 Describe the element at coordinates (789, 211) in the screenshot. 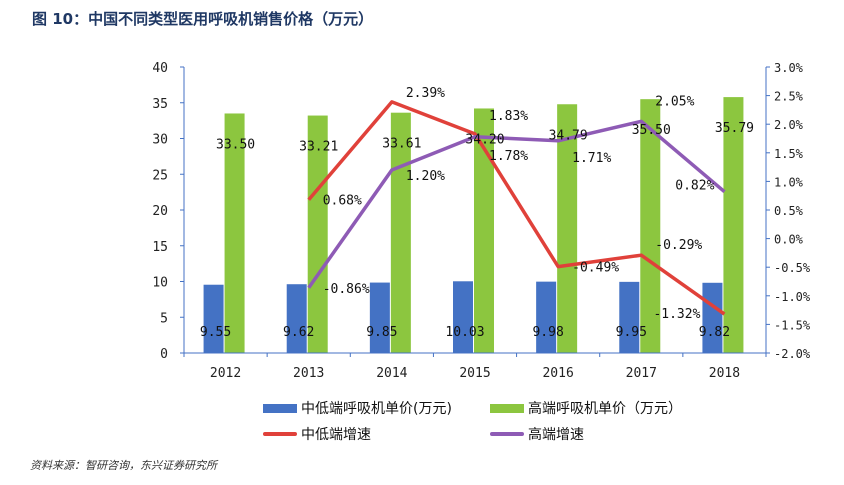

I see `right-tick-label: 0.5%` at that location.